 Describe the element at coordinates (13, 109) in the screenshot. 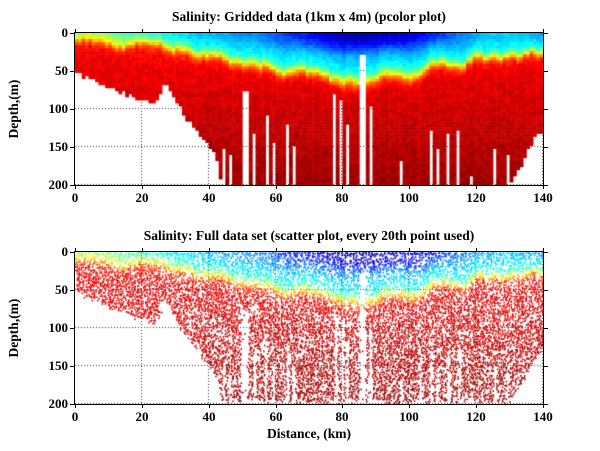

I see `pcolor-y-axis-label: Depth,(m)` at that location.